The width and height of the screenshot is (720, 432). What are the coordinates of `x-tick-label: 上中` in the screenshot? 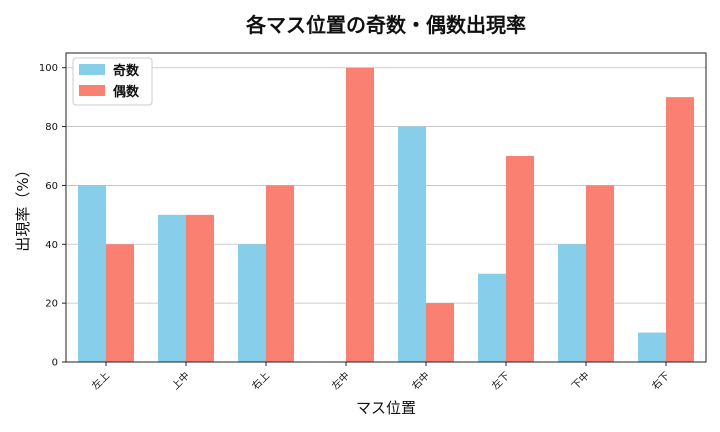 It's located at (180, 380).